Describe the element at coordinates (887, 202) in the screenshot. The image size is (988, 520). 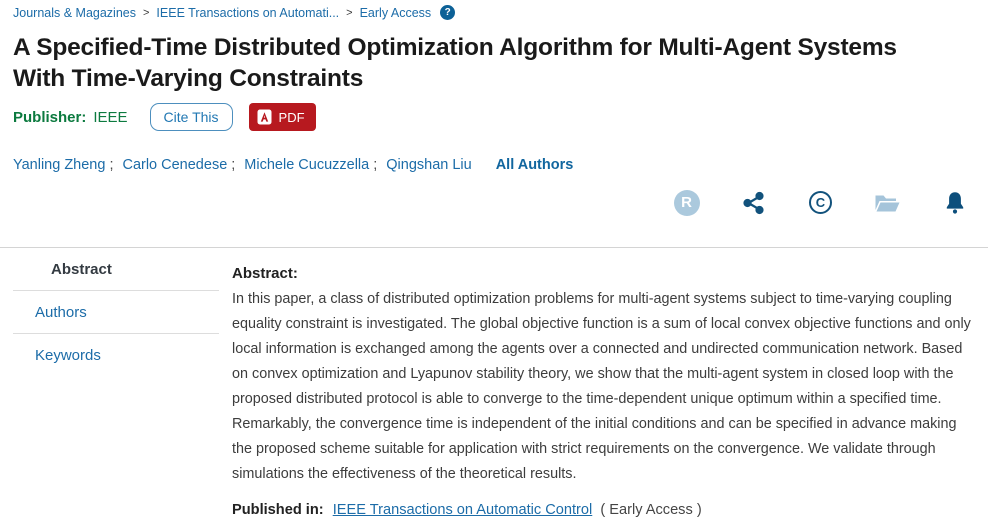
I see `folder-icon` at that location.